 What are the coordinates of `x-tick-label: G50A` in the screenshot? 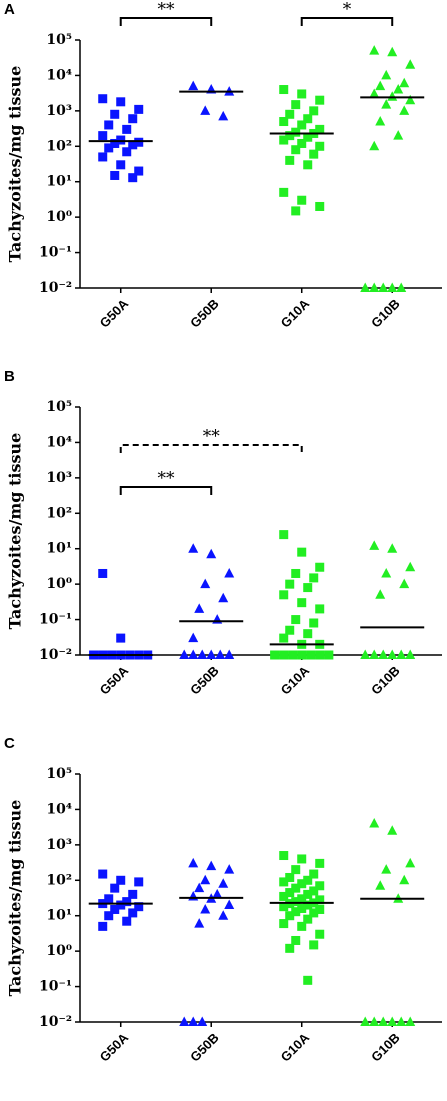 It's located at (114, 313).